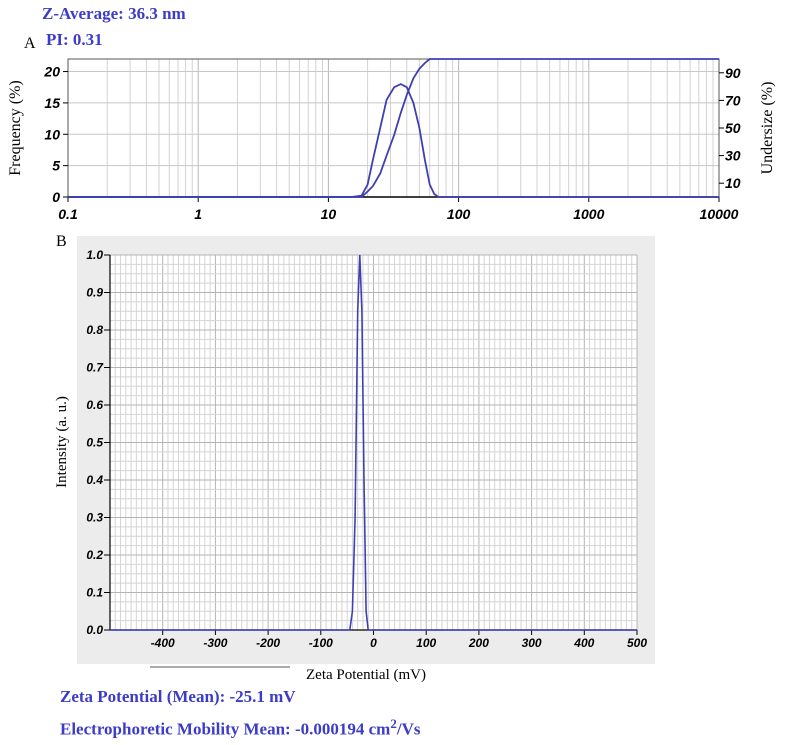  I want to click on chart-b-y-tick-label: 0.5, so click(94, 443).